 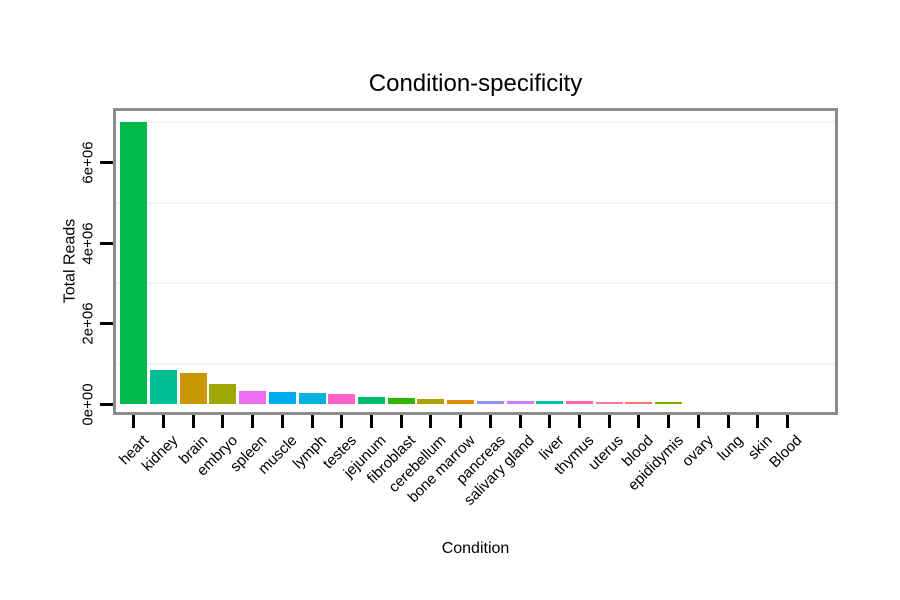 What do you see at coordinates (730, 448) in the screenshot?
I see `x-tick-label-text: lung` at bounding box center [730, 448].